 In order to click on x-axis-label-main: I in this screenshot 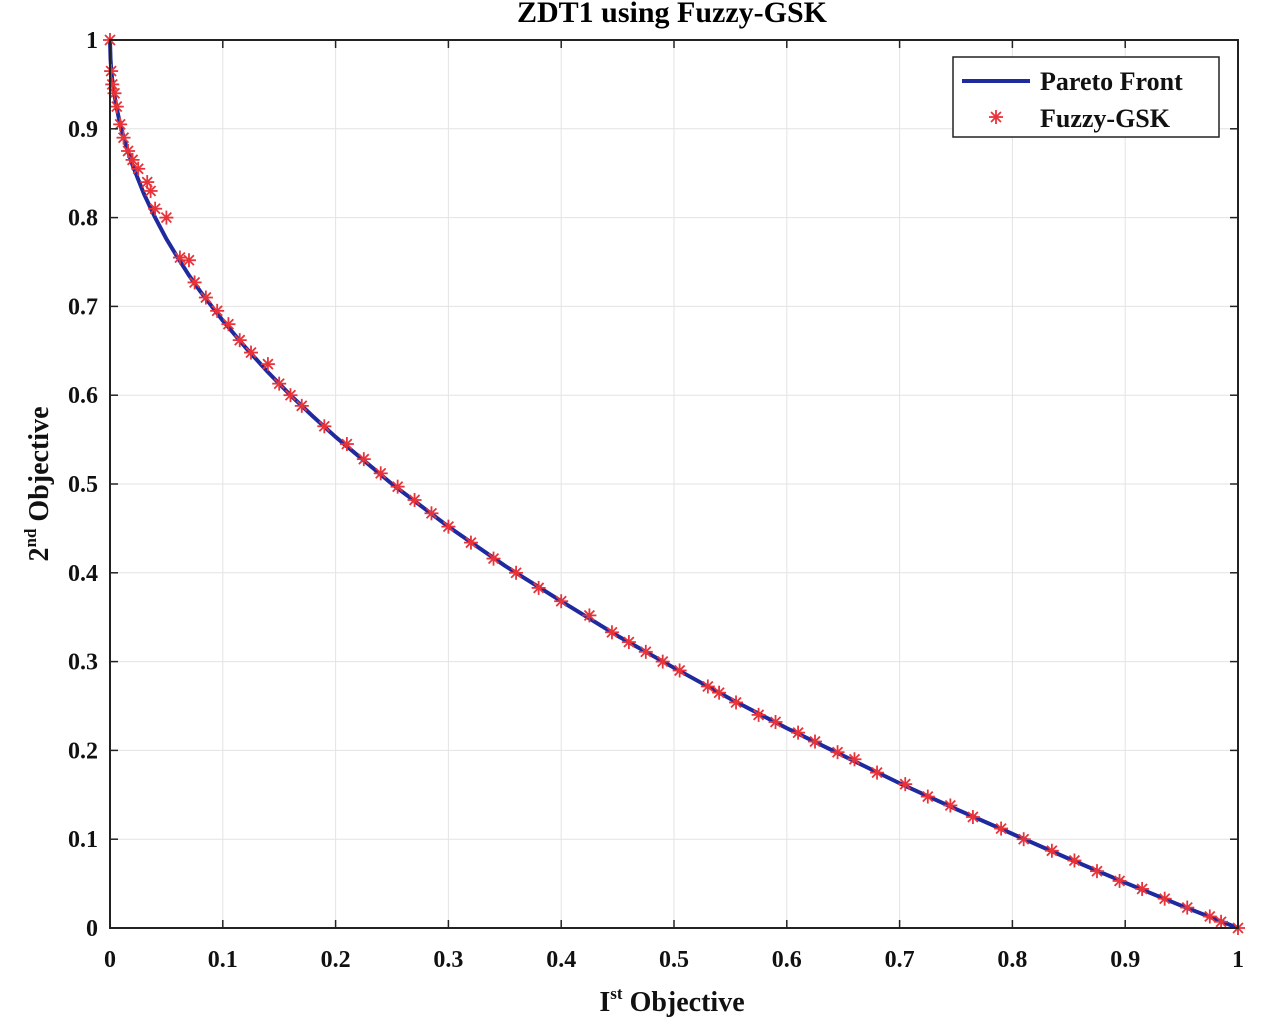, I will do `click(604, 1002)`.